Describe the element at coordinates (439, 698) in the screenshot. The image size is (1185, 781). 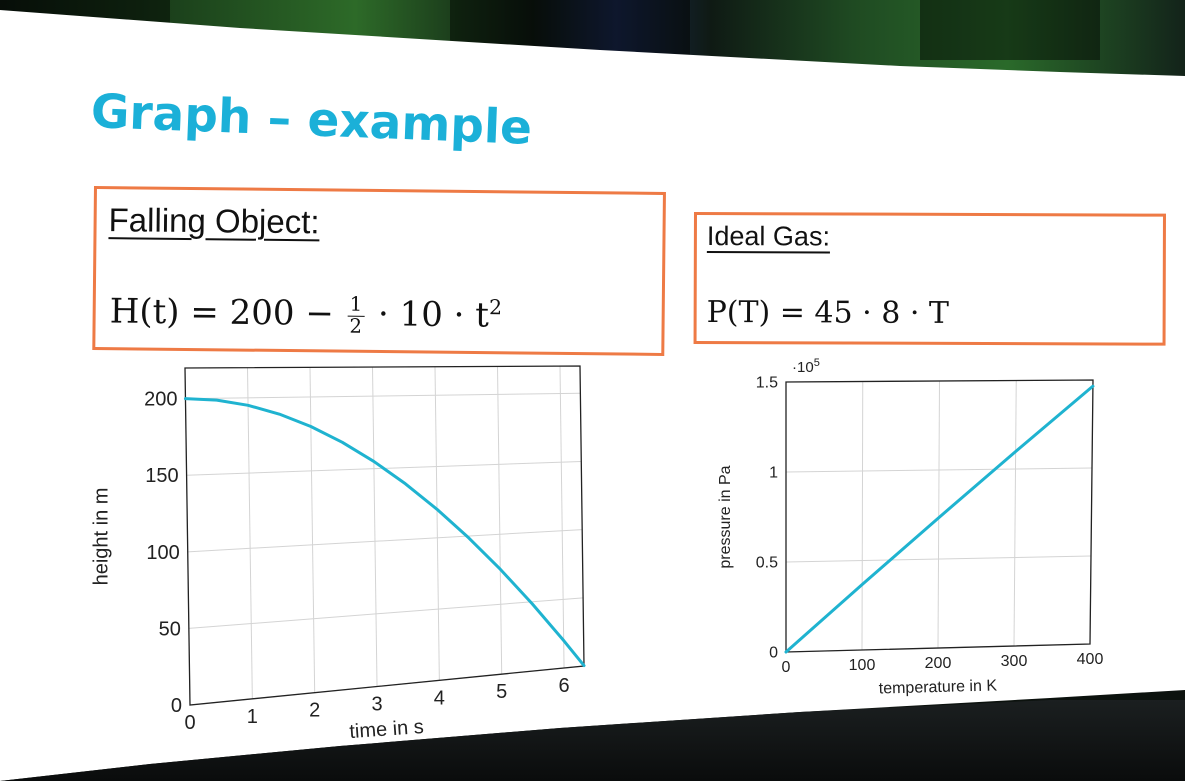
I see `x-tick-label: 4` at that location.